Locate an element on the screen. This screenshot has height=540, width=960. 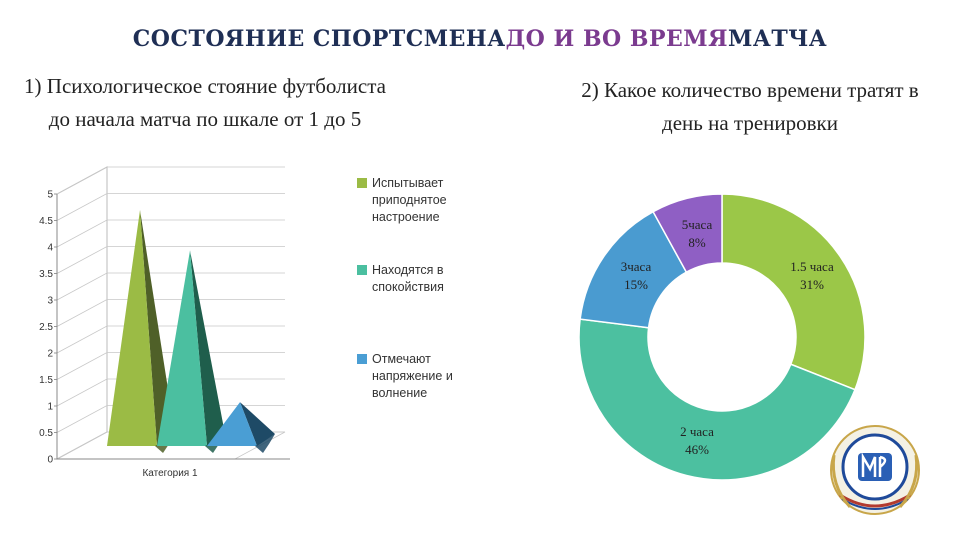
slice-percent: 15% is located at coordinates (636, 284).